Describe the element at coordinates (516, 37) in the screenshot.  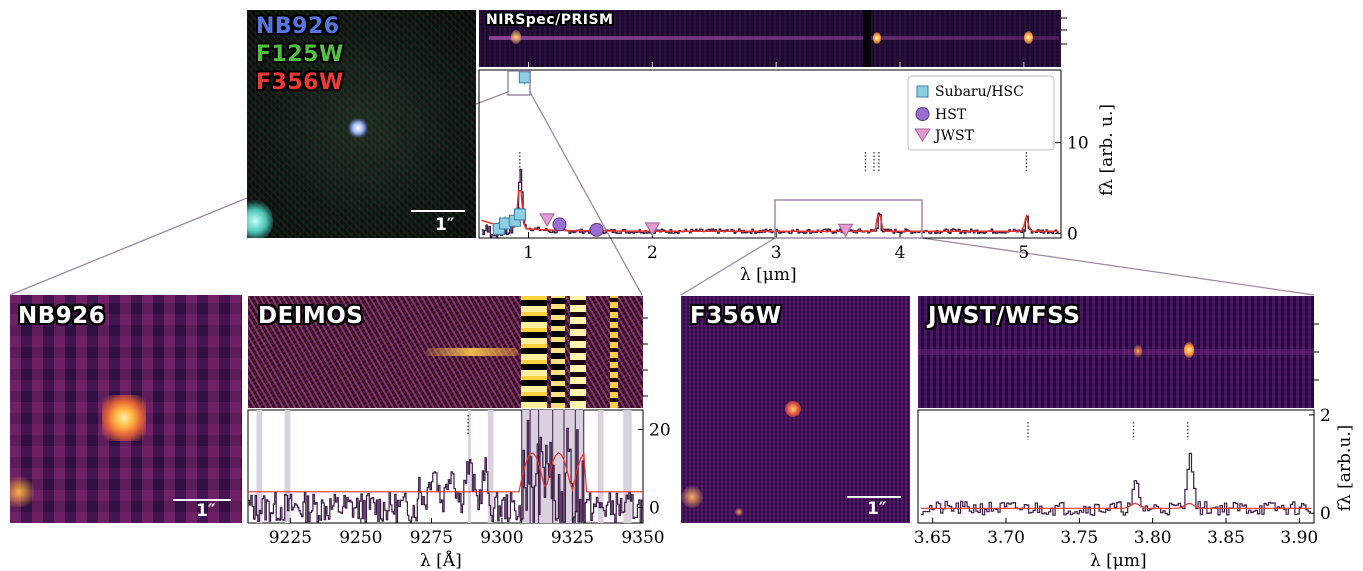
I see `prism-lyalpha-blob` at that location.